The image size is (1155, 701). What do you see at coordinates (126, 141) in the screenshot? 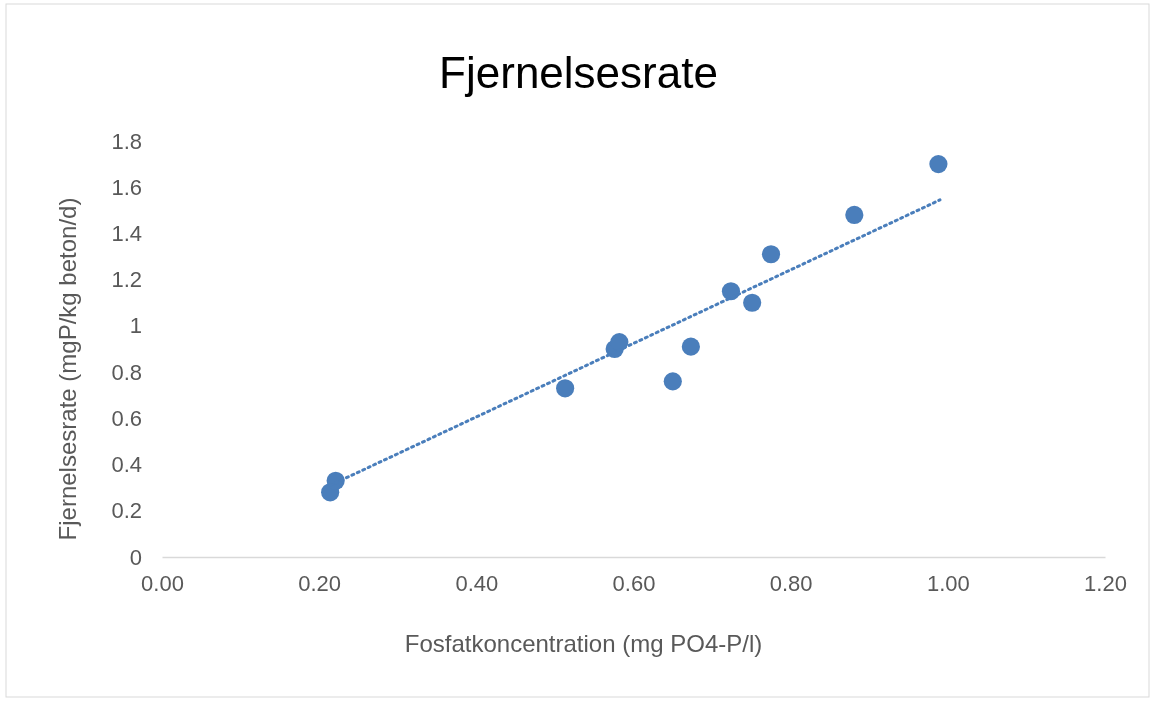
I see `y-tick-label: 1.8` at bounding box center [126, 141].